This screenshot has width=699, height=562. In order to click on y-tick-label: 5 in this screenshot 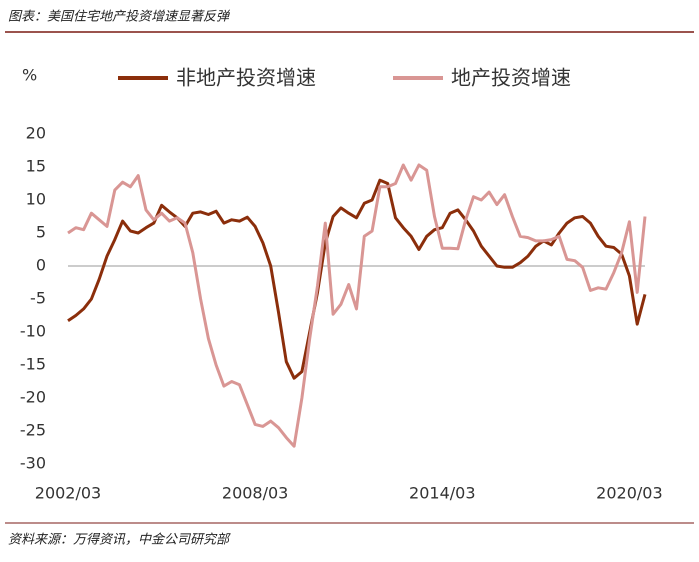, I will do `click(41, 232)`.